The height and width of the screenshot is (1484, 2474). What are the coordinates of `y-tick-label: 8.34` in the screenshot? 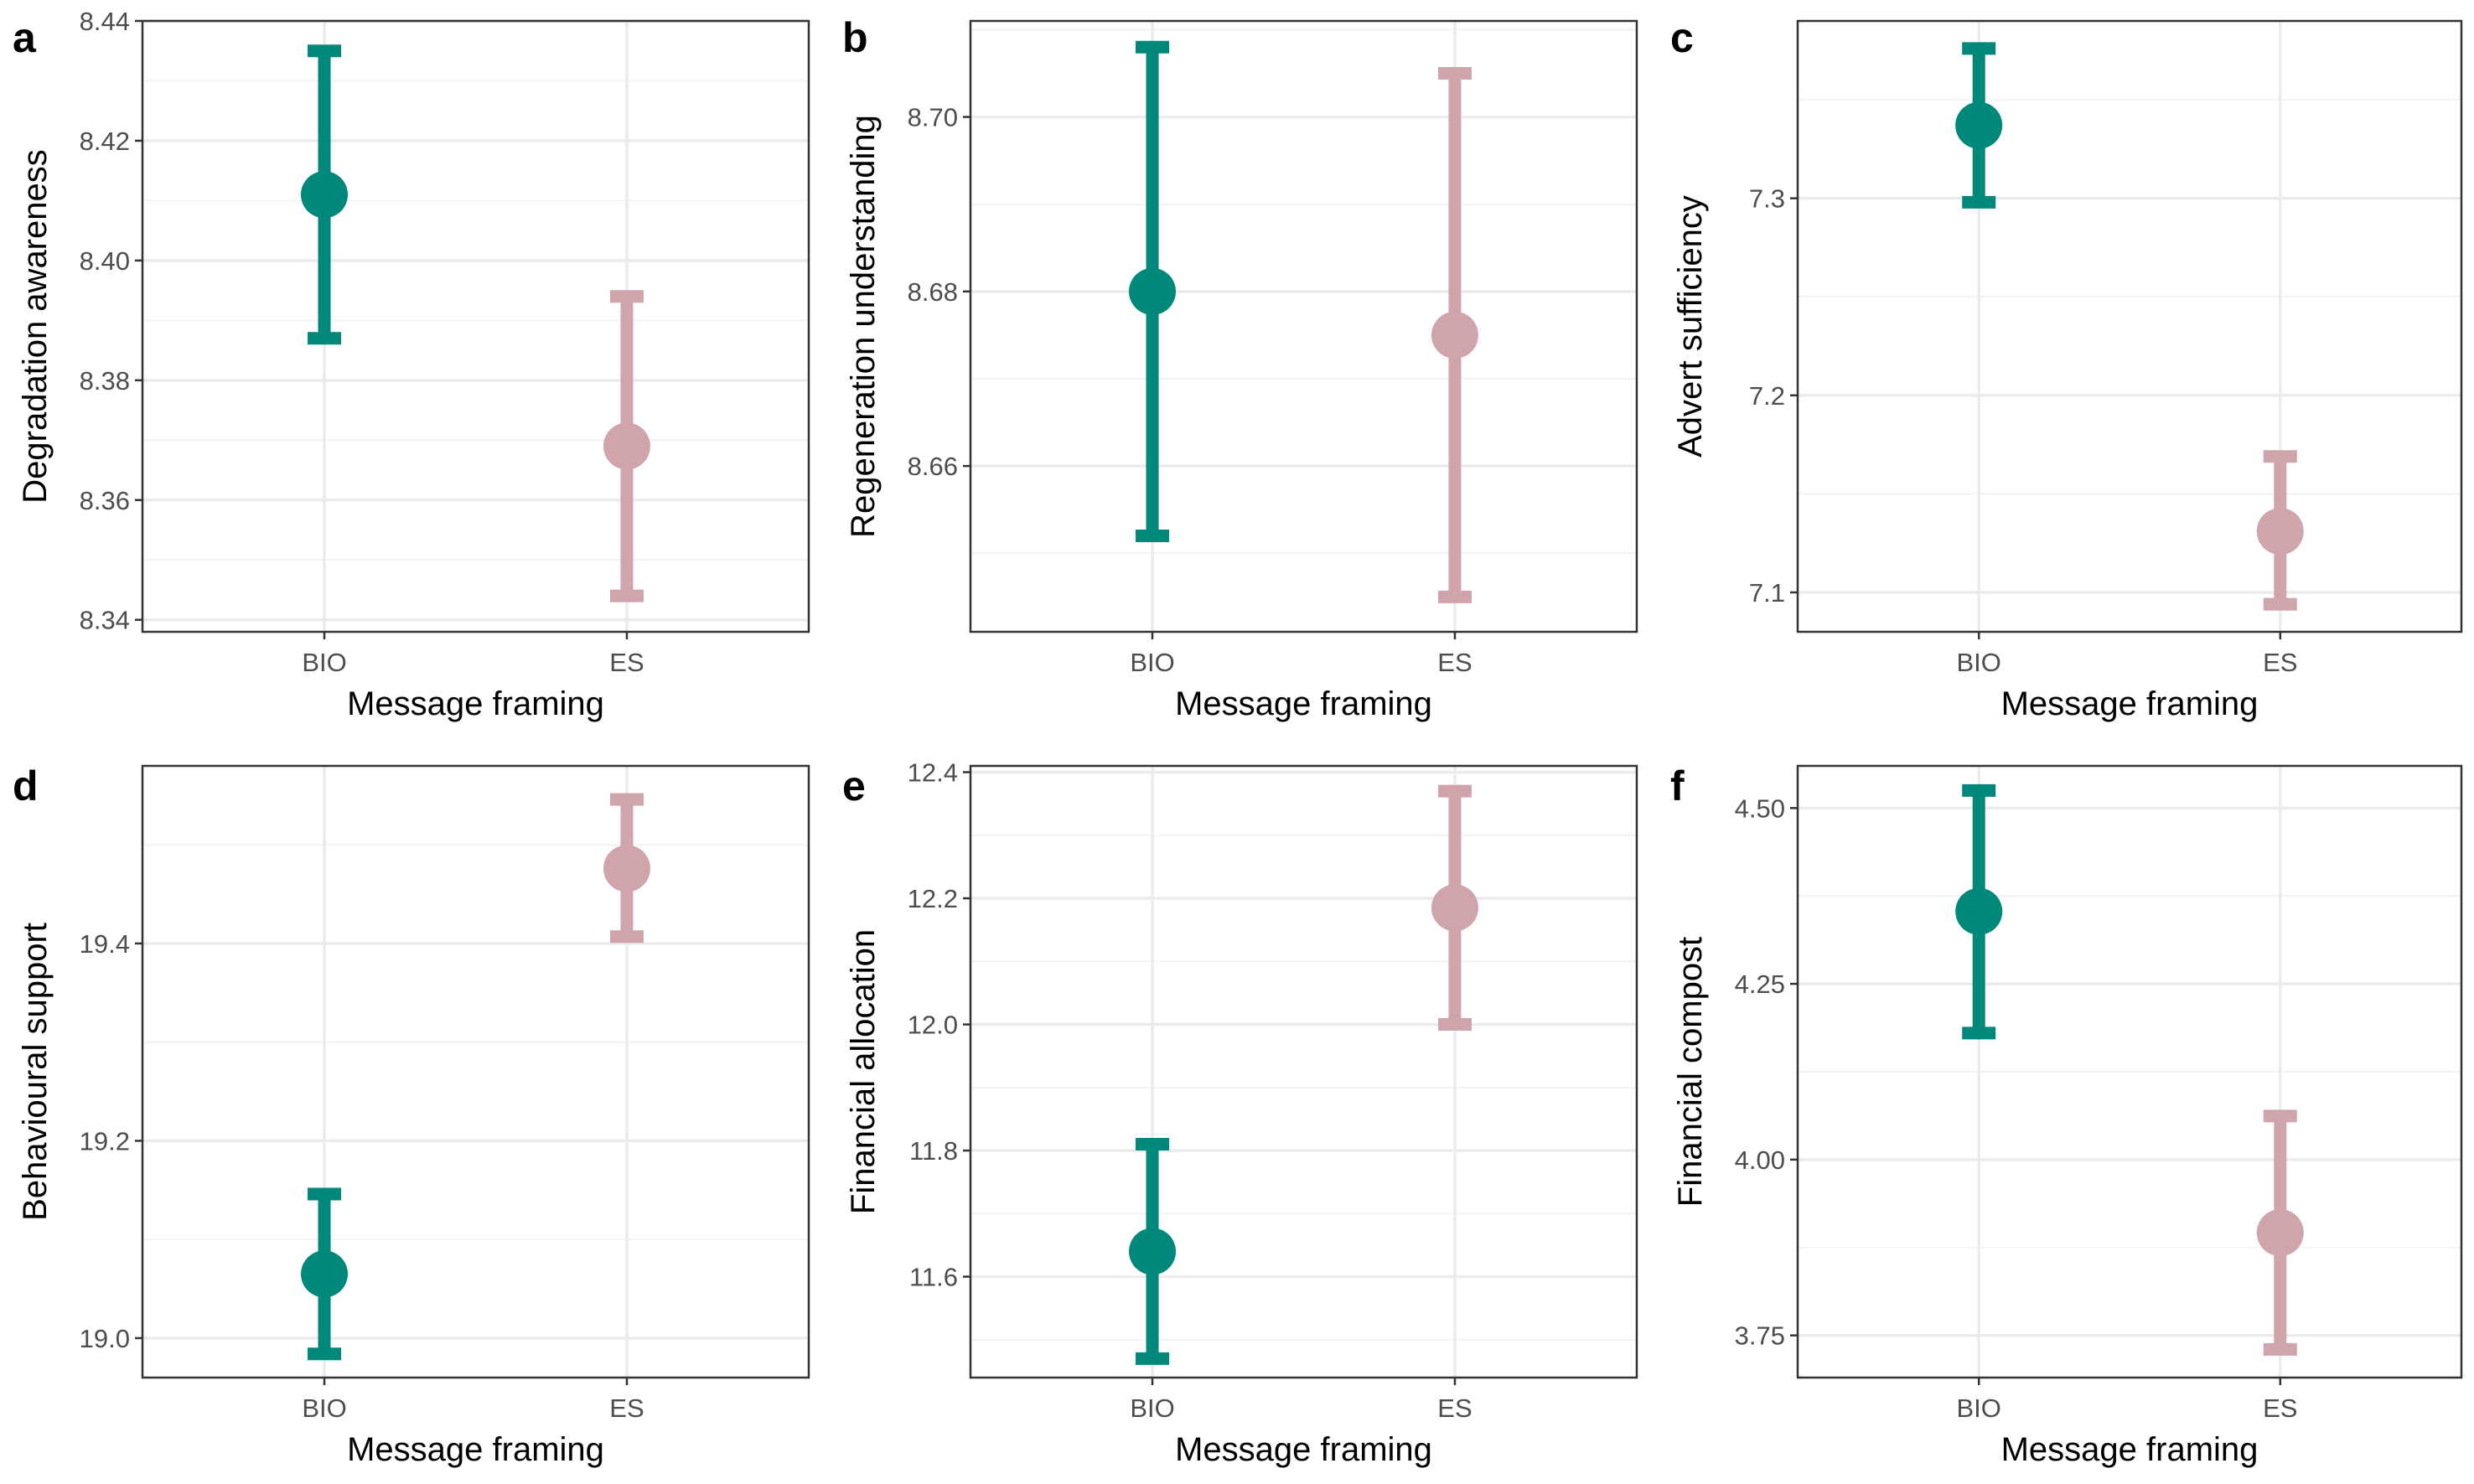 It's located at (105, 620).